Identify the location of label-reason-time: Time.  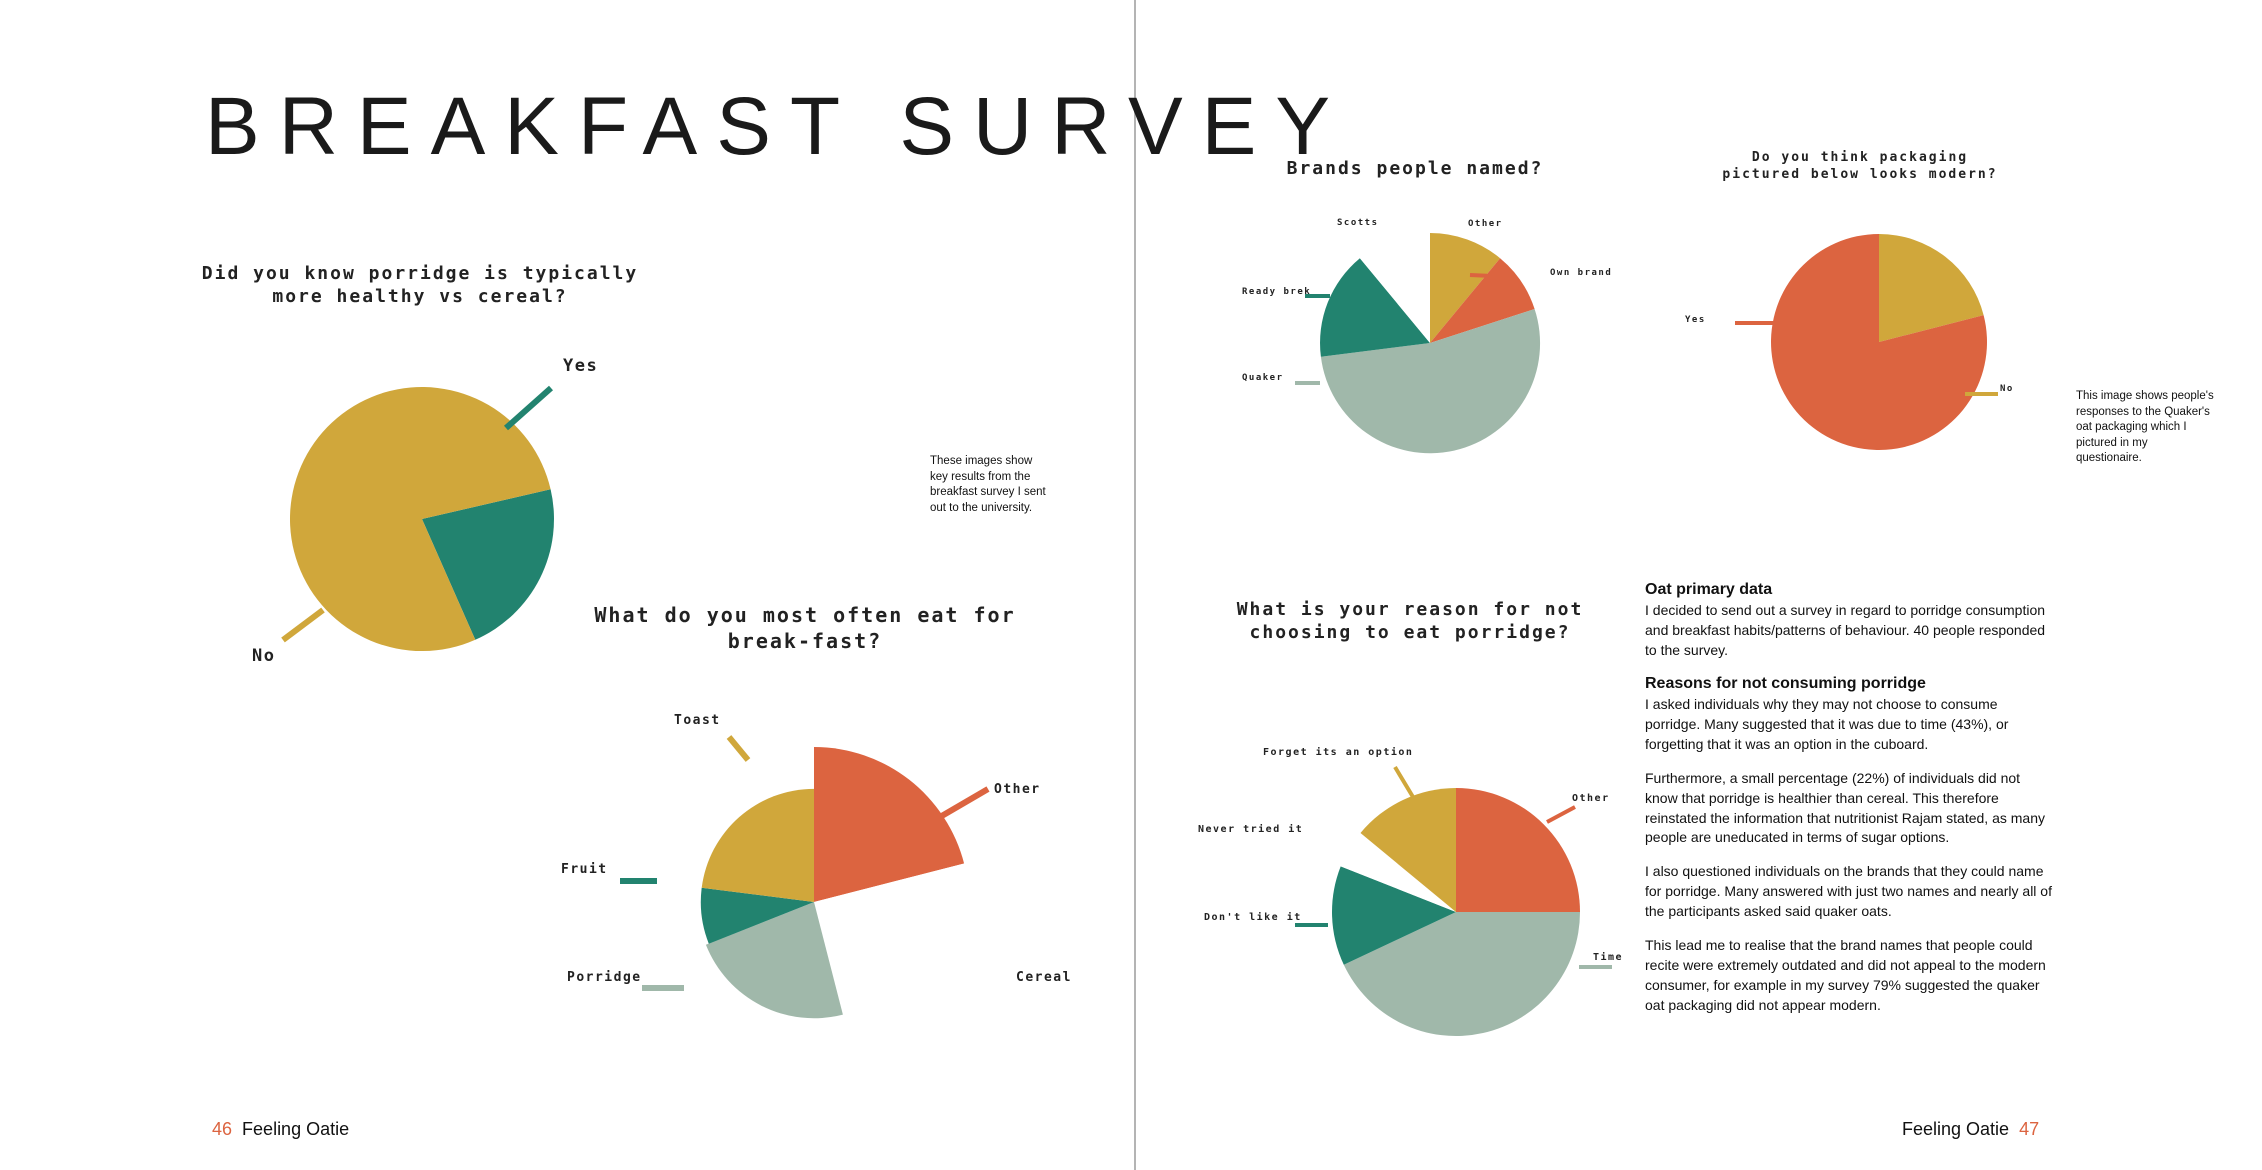
(1608, 957).